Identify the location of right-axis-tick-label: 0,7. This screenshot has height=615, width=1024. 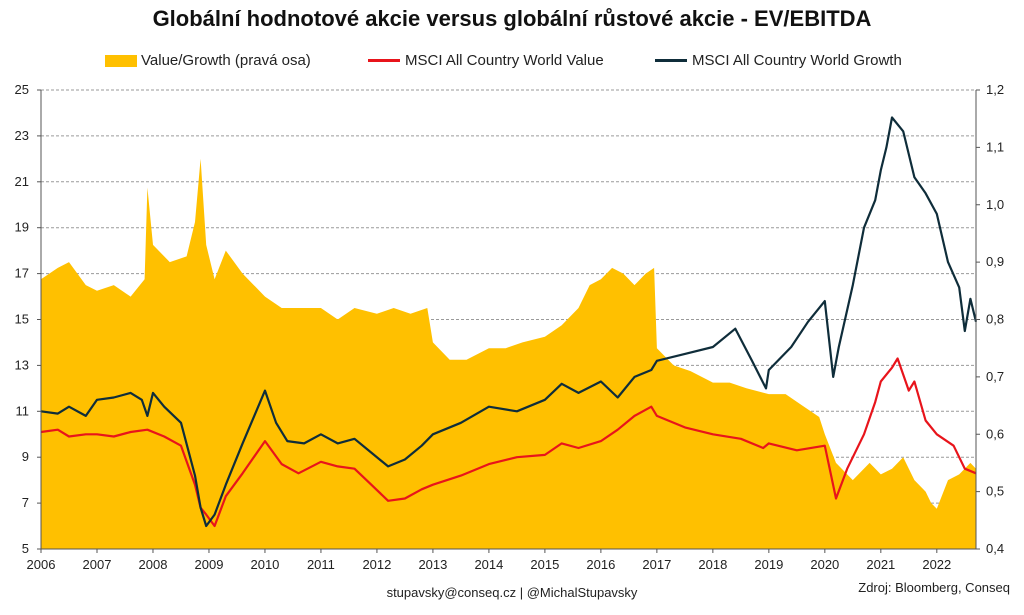
(995, 376).